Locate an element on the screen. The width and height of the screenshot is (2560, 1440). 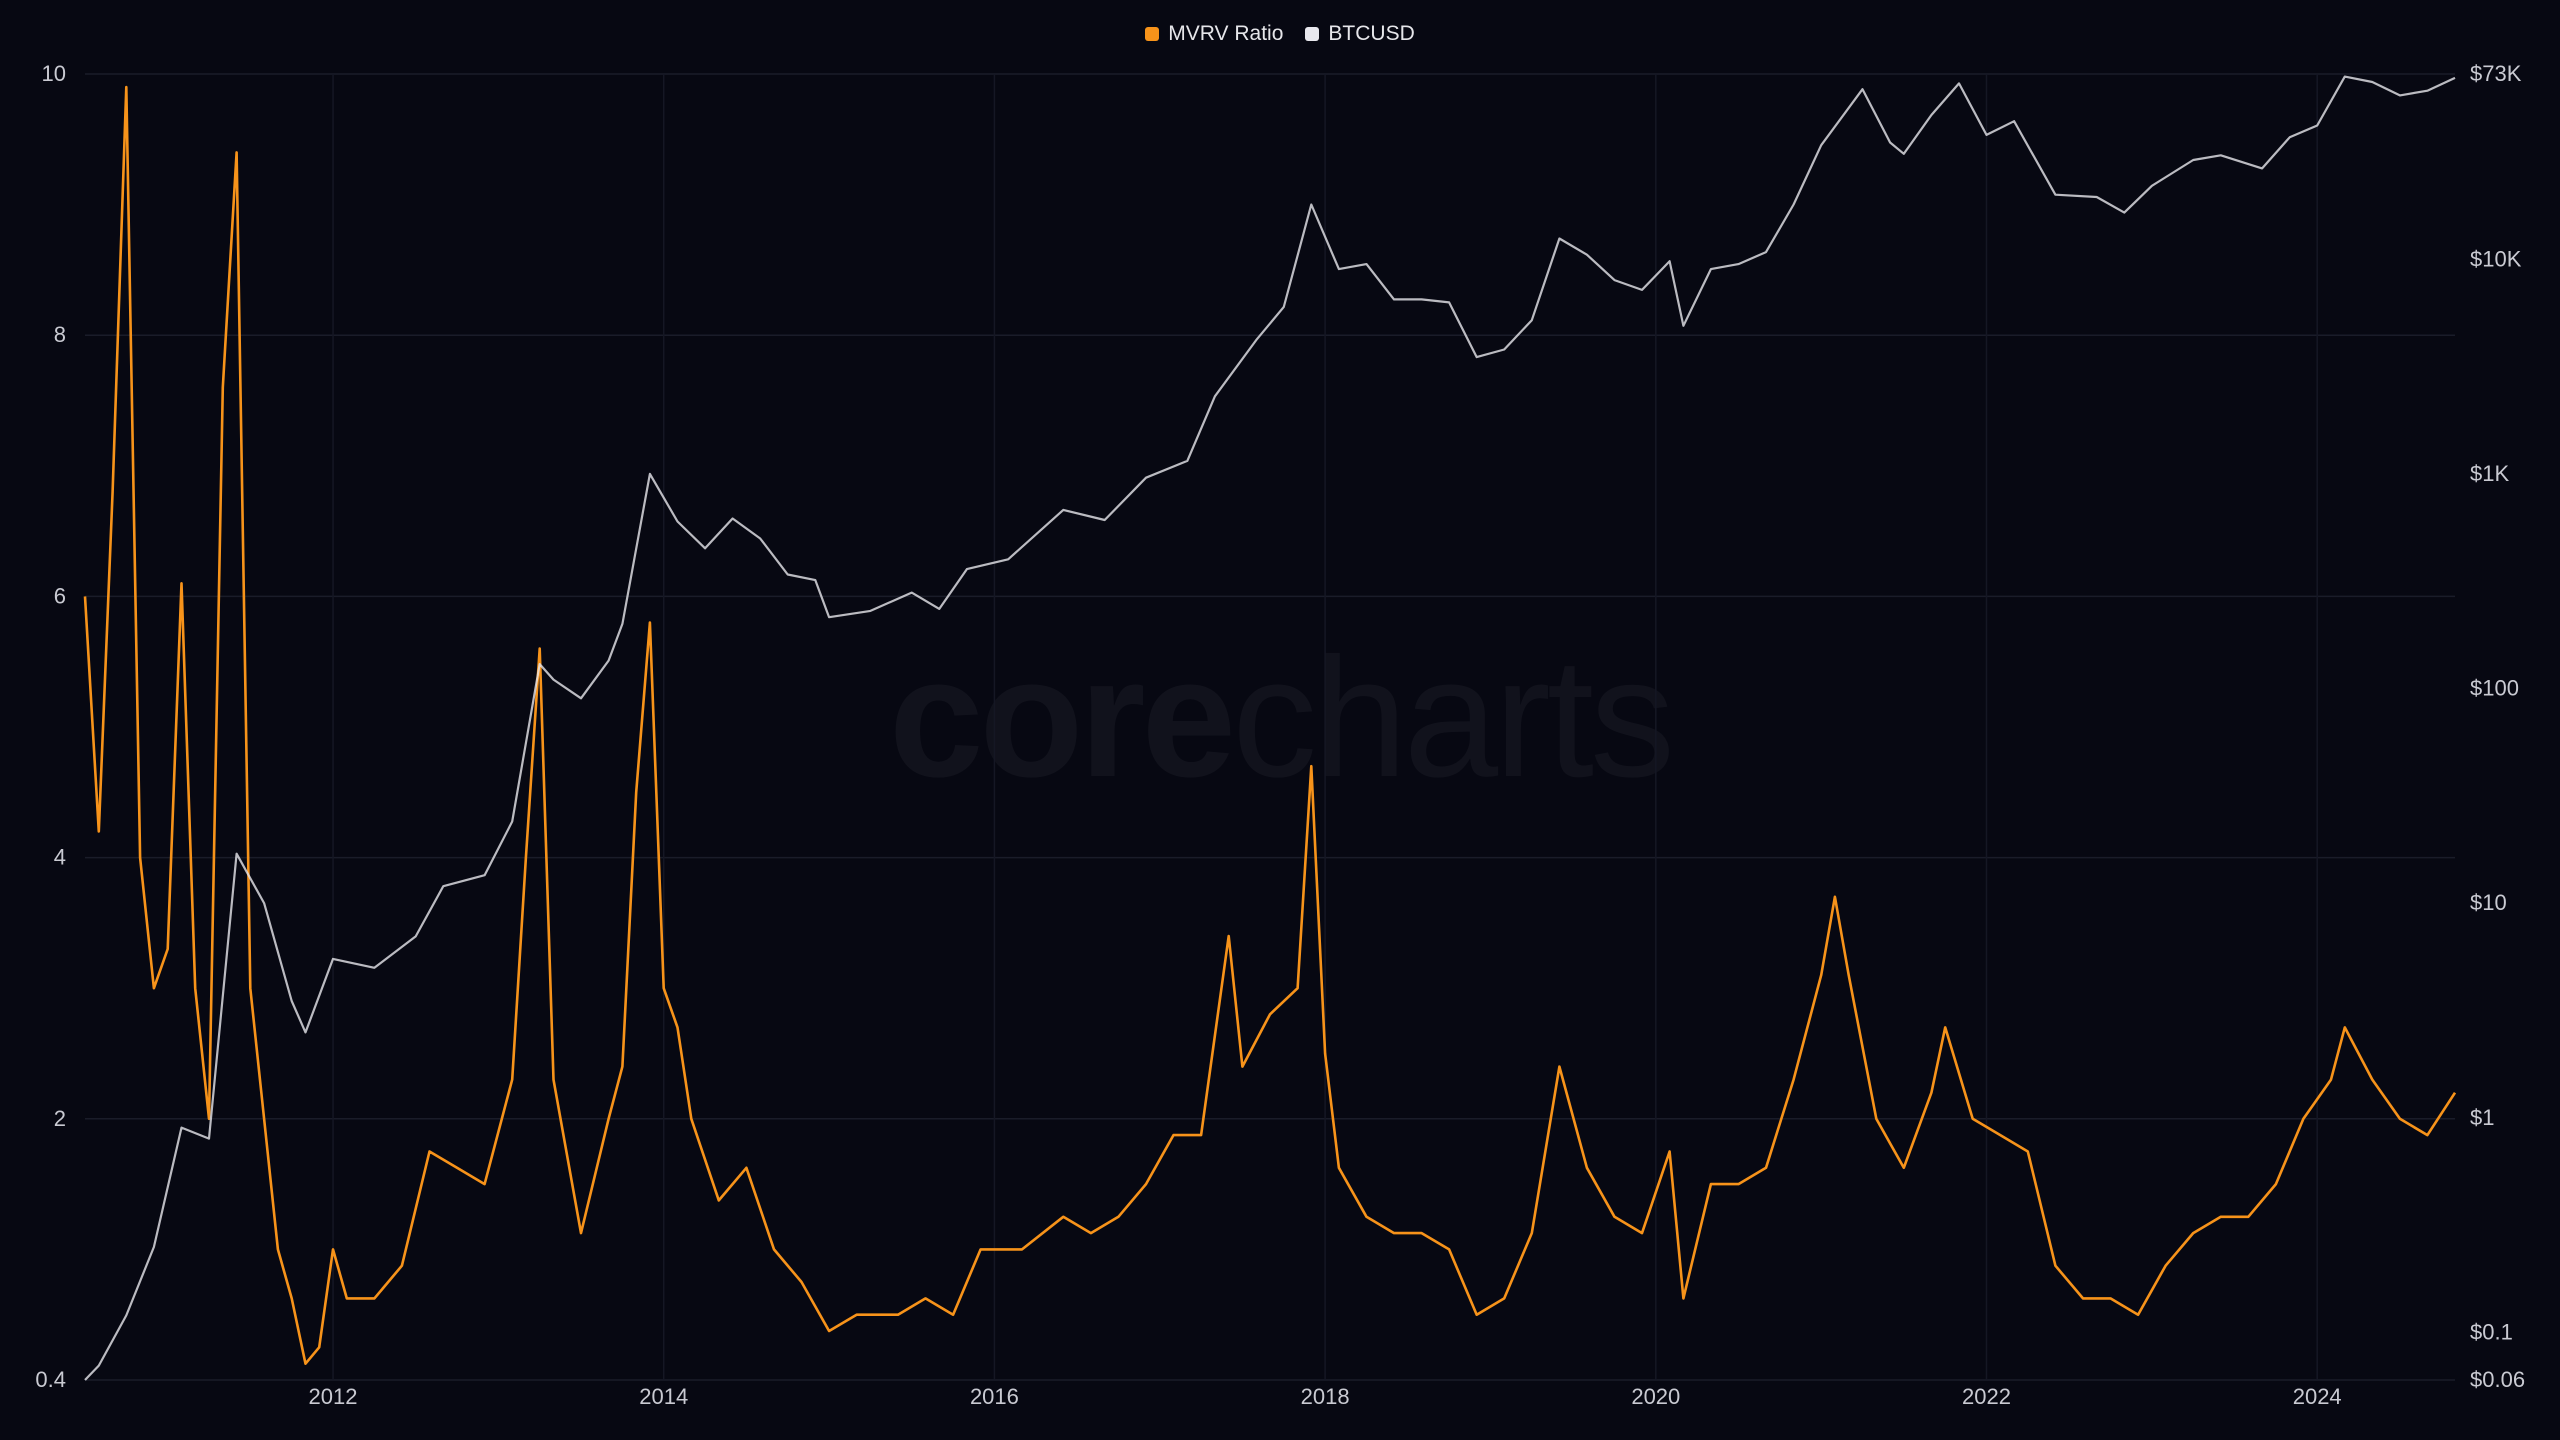
x-axis-tick-label: 2016 is located at coordinates (994, 1396).